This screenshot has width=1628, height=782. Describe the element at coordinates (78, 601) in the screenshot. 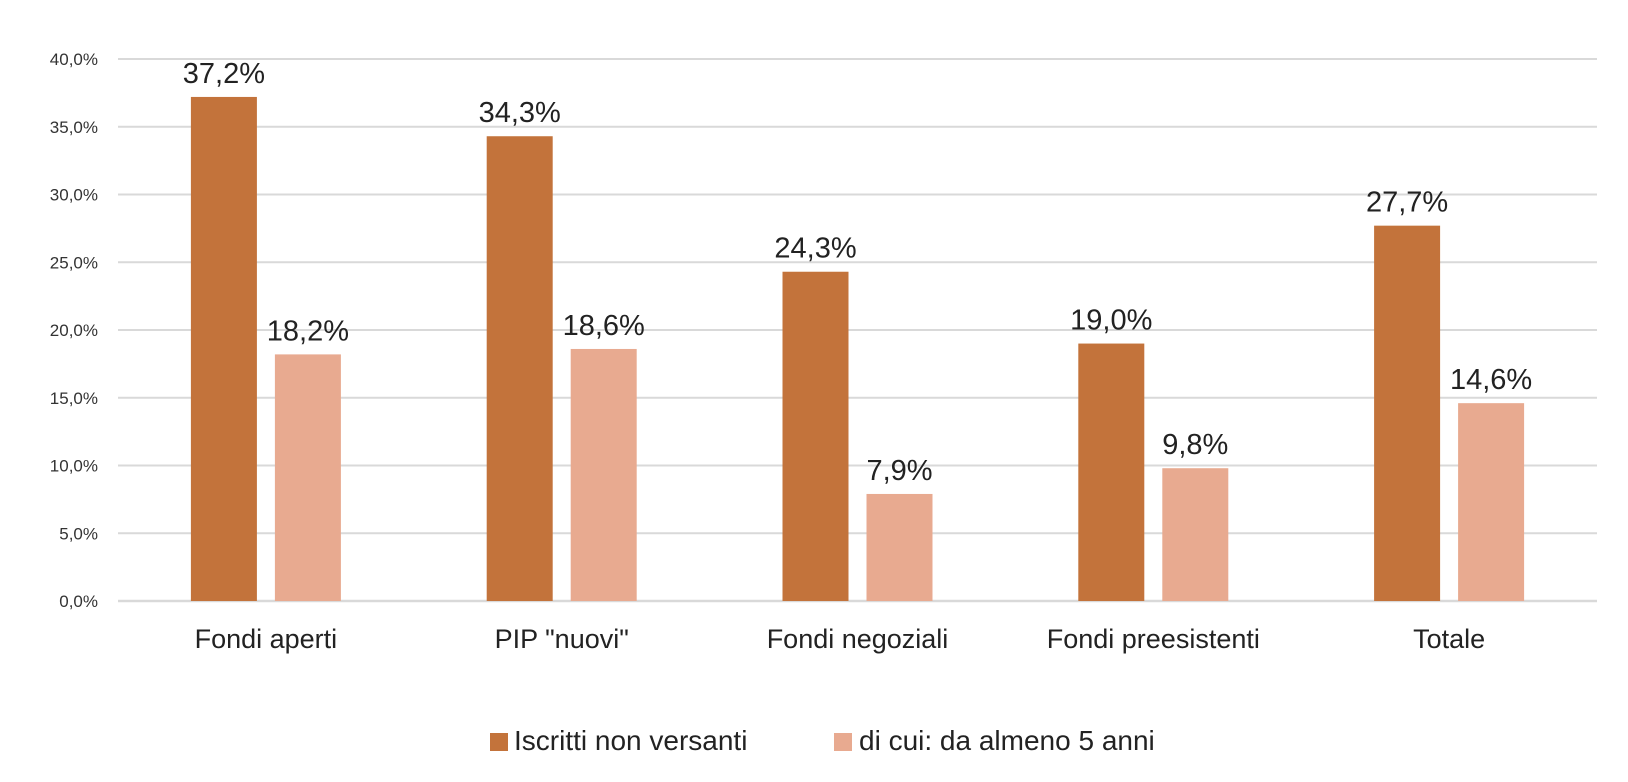

I see `y-tick-label: 0,0%` at that location.